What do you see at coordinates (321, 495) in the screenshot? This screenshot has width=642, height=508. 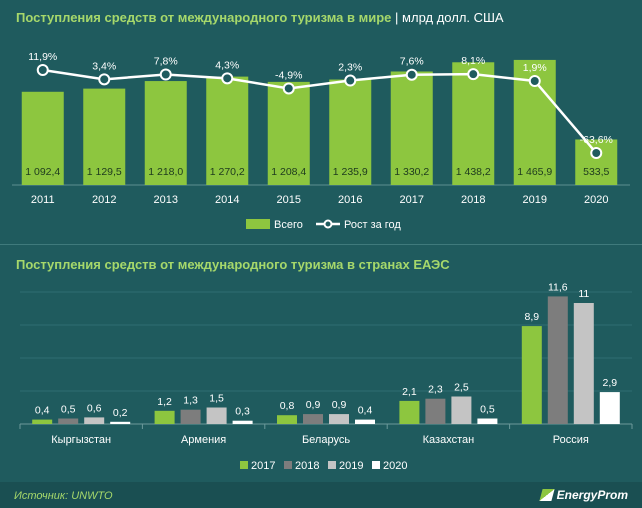 I see `footer: Источник: UNWTO EnergyProm` at bounding box center [321, 495].